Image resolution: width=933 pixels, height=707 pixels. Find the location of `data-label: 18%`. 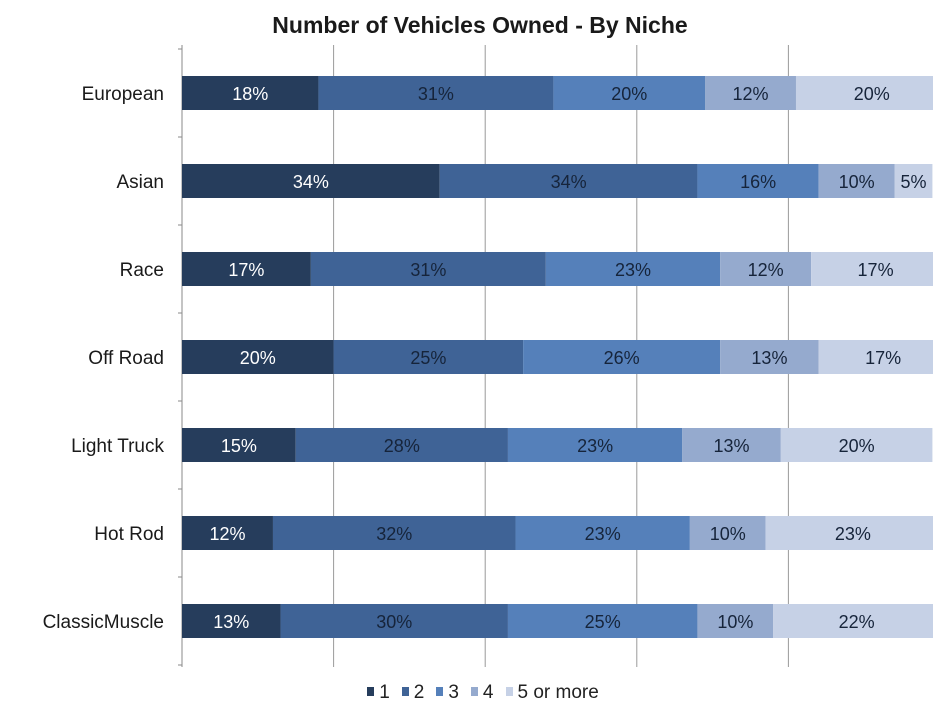

data-label: 18% is located at coordinates (250, 94).